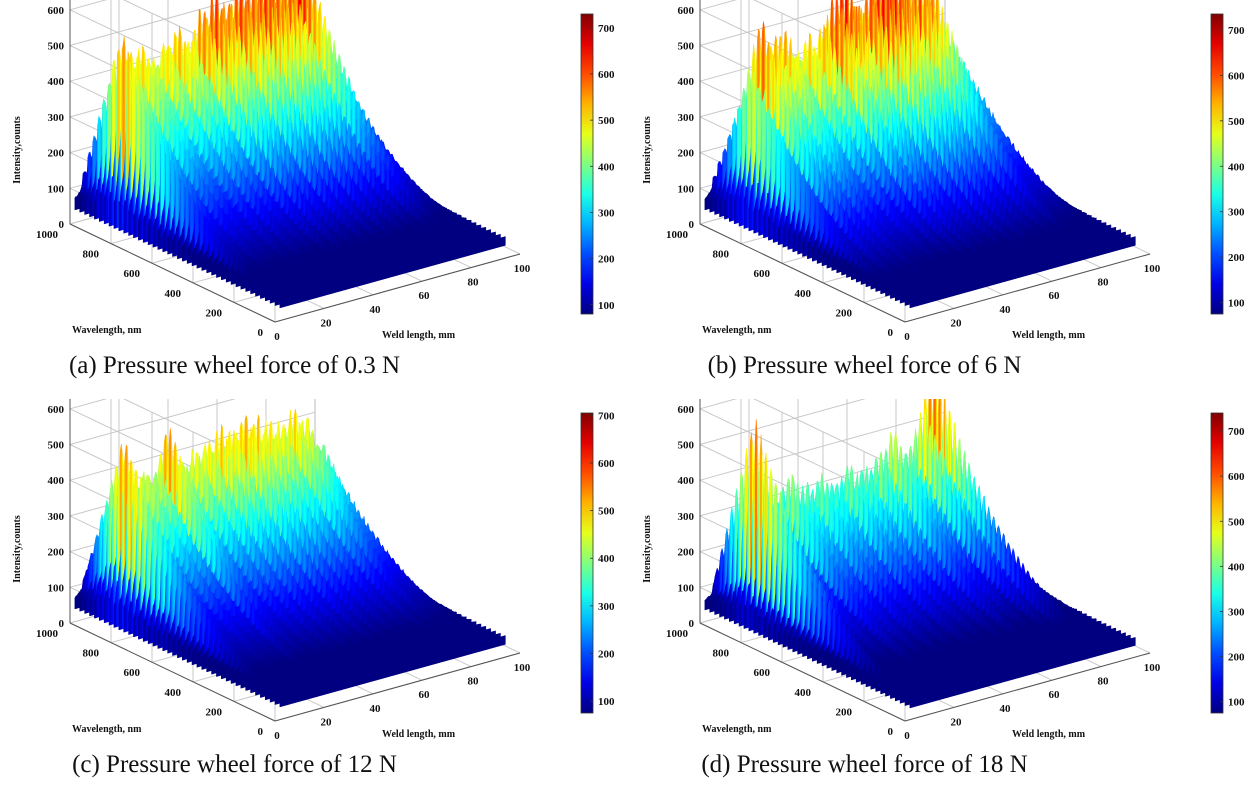 The height and width of the screenshot is (798, 1259). What do you see at coordinates (397, 288) in the screenshot?
I see `x-axis-line` at bounding box center [397, 288].